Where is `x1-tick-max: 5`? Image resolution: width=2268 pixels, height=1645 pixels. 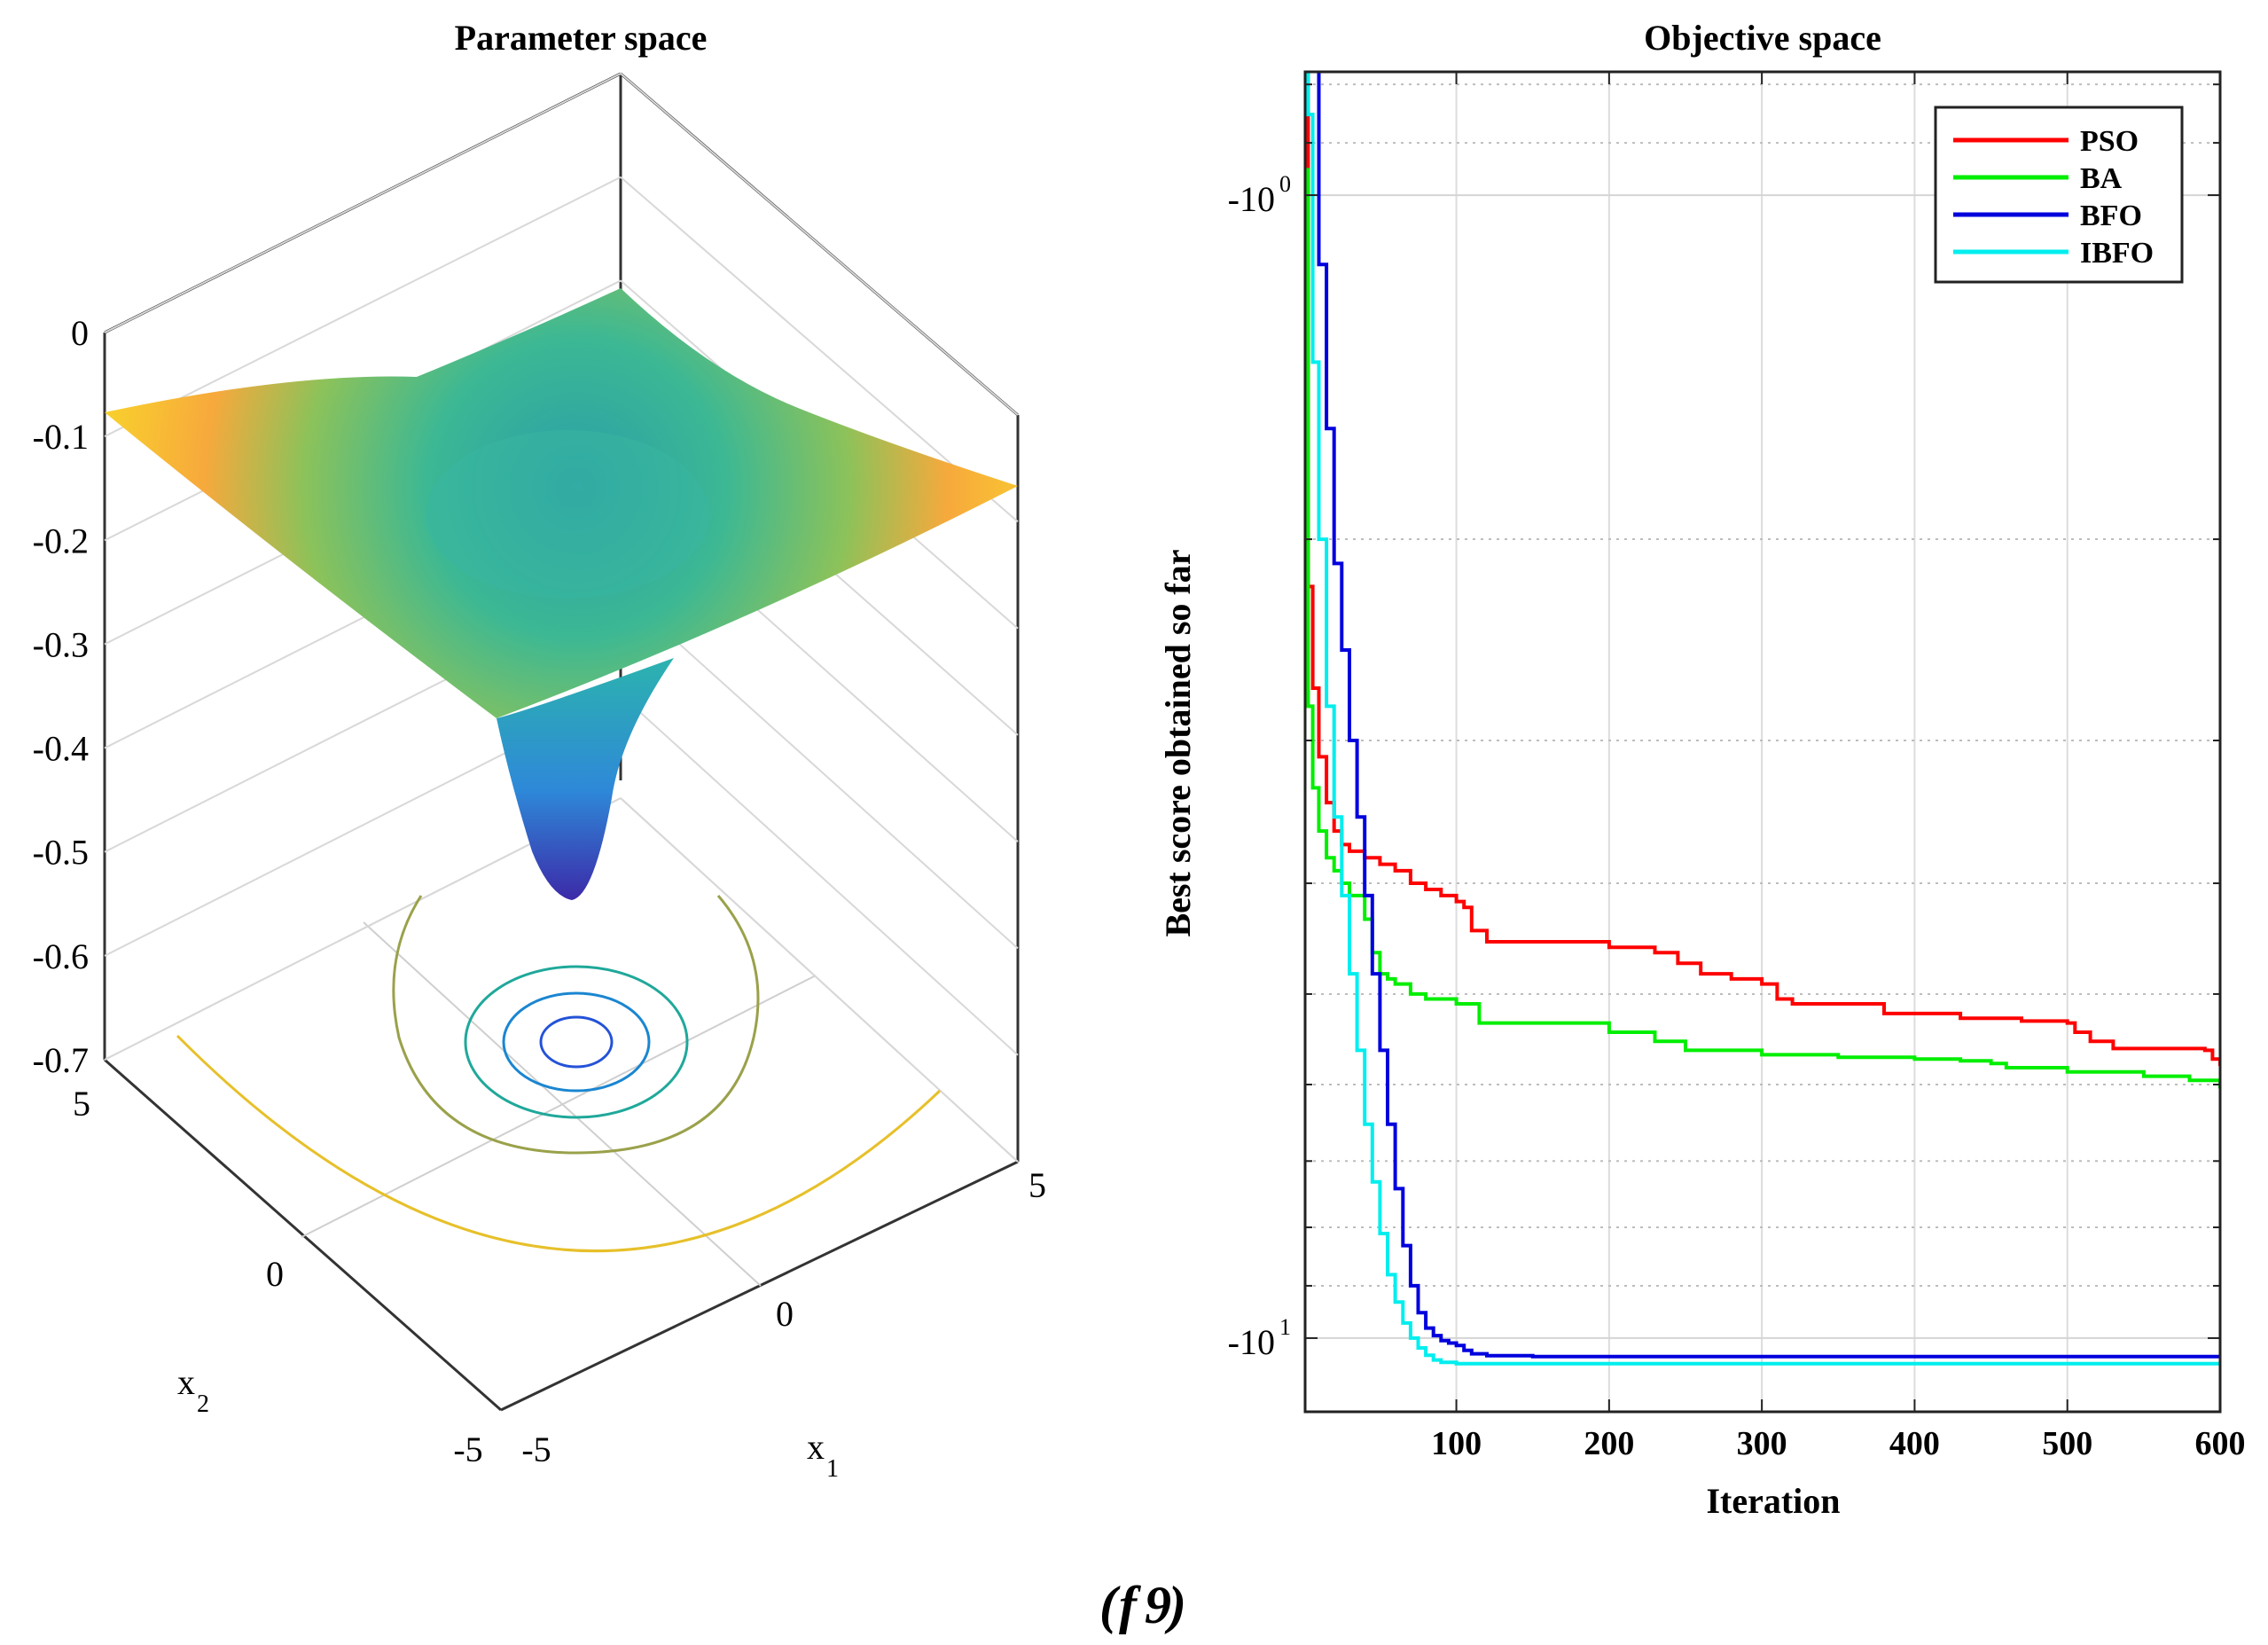
x1-tick-max: 5 is located at coordinates (1037, 1185).